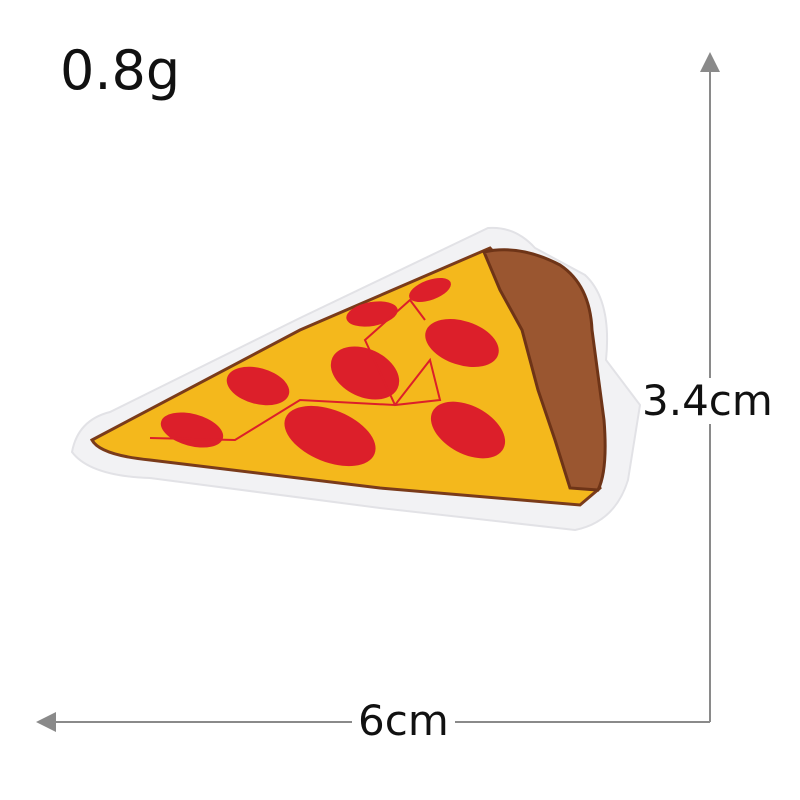  What do you see at coordinates (120, 70) in the screenshot?
I see `weight-label: 0.8g` at bounding box center [120, 70].